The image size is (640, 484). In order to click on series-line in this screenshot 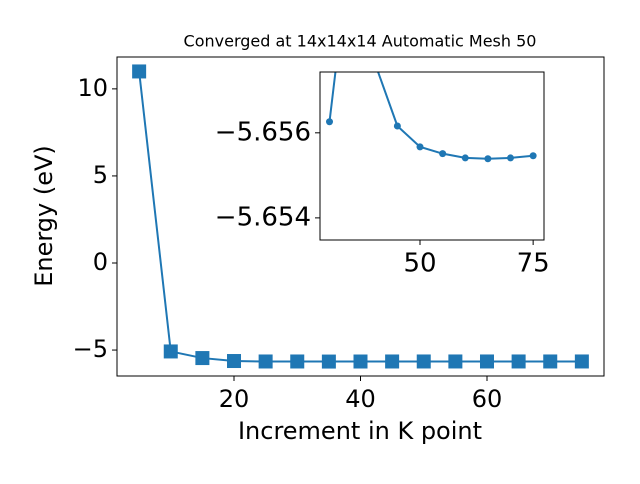, I will do `click(431, 116)`.